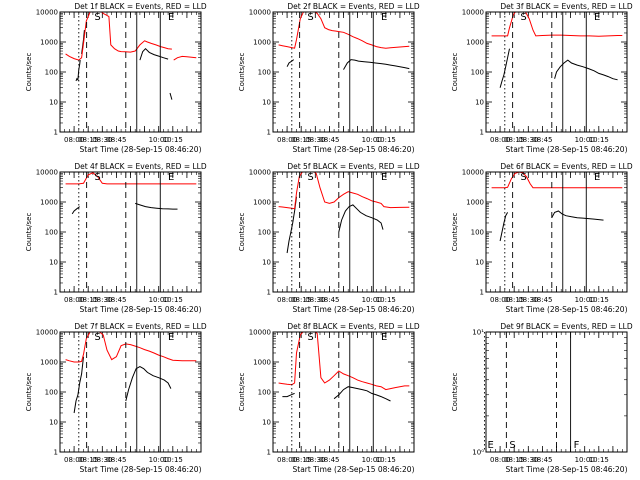  I want to click on y-tick-label: 10⁰, so click(478, 453).